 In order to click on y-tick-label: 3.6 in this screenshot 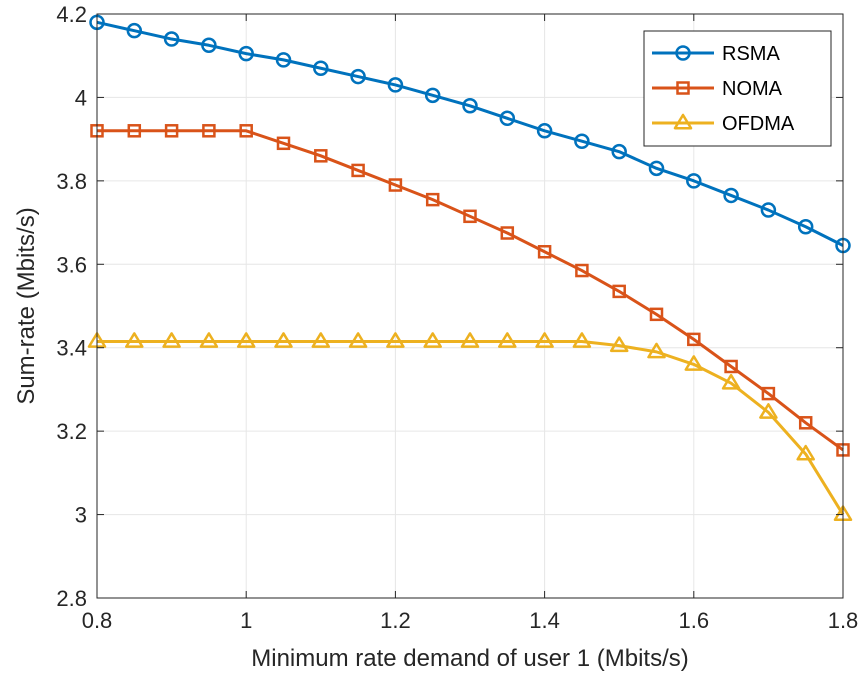, I will do `click(71, 264)`.